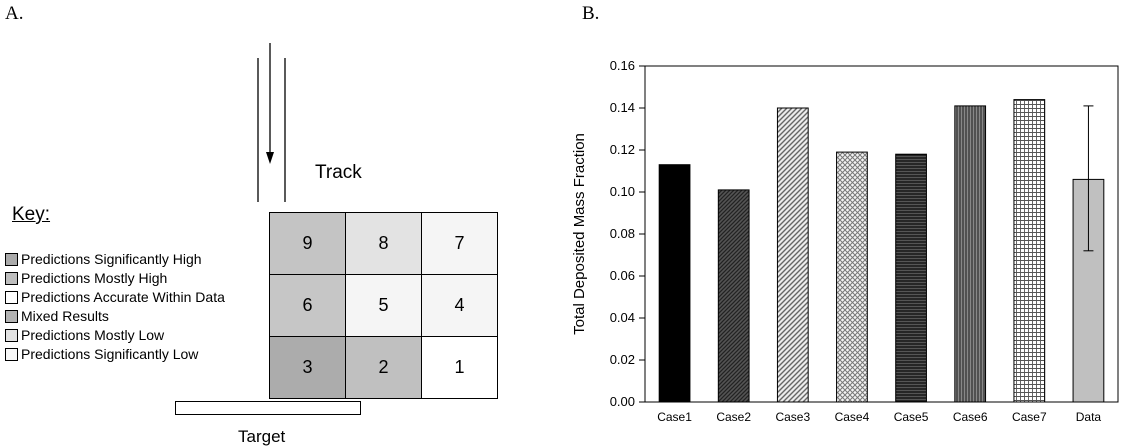  What do you see at coordinates (383, 243) in the screenshot?
I see `zone-cell-8: 8` at bounding box center [383, 243].